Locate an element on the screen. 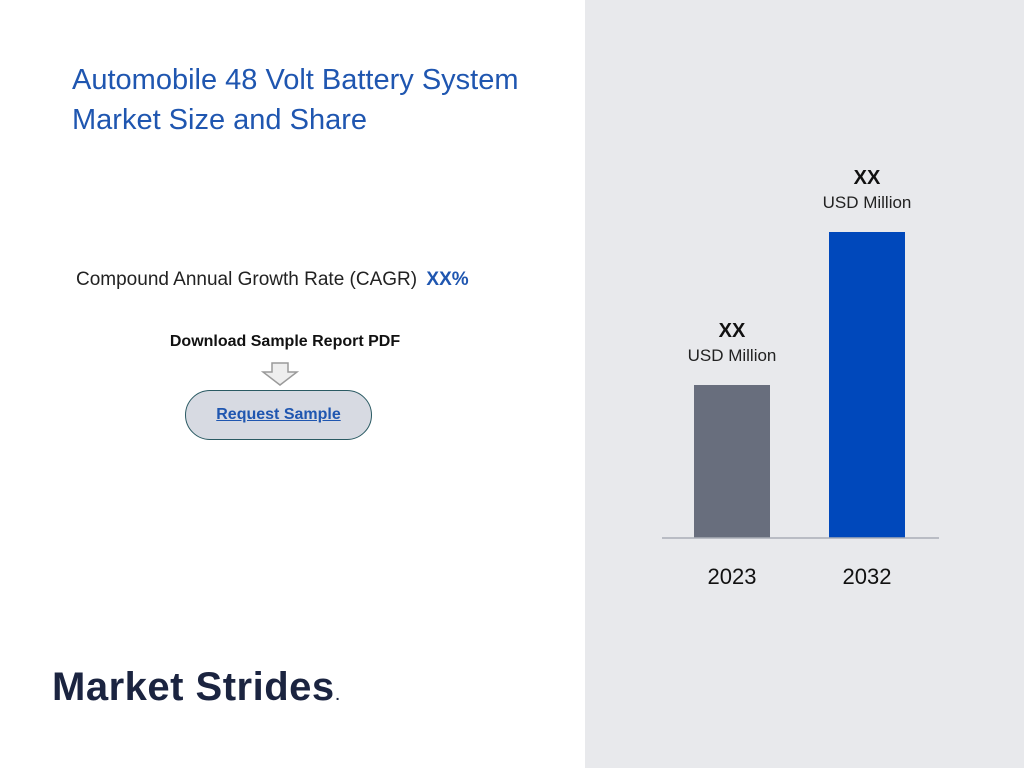 The height and width of the screenshot is (768, 1024). cagr-label: Compound Annual Growth Rate (CAGR) is located at coordinates (247, 279).